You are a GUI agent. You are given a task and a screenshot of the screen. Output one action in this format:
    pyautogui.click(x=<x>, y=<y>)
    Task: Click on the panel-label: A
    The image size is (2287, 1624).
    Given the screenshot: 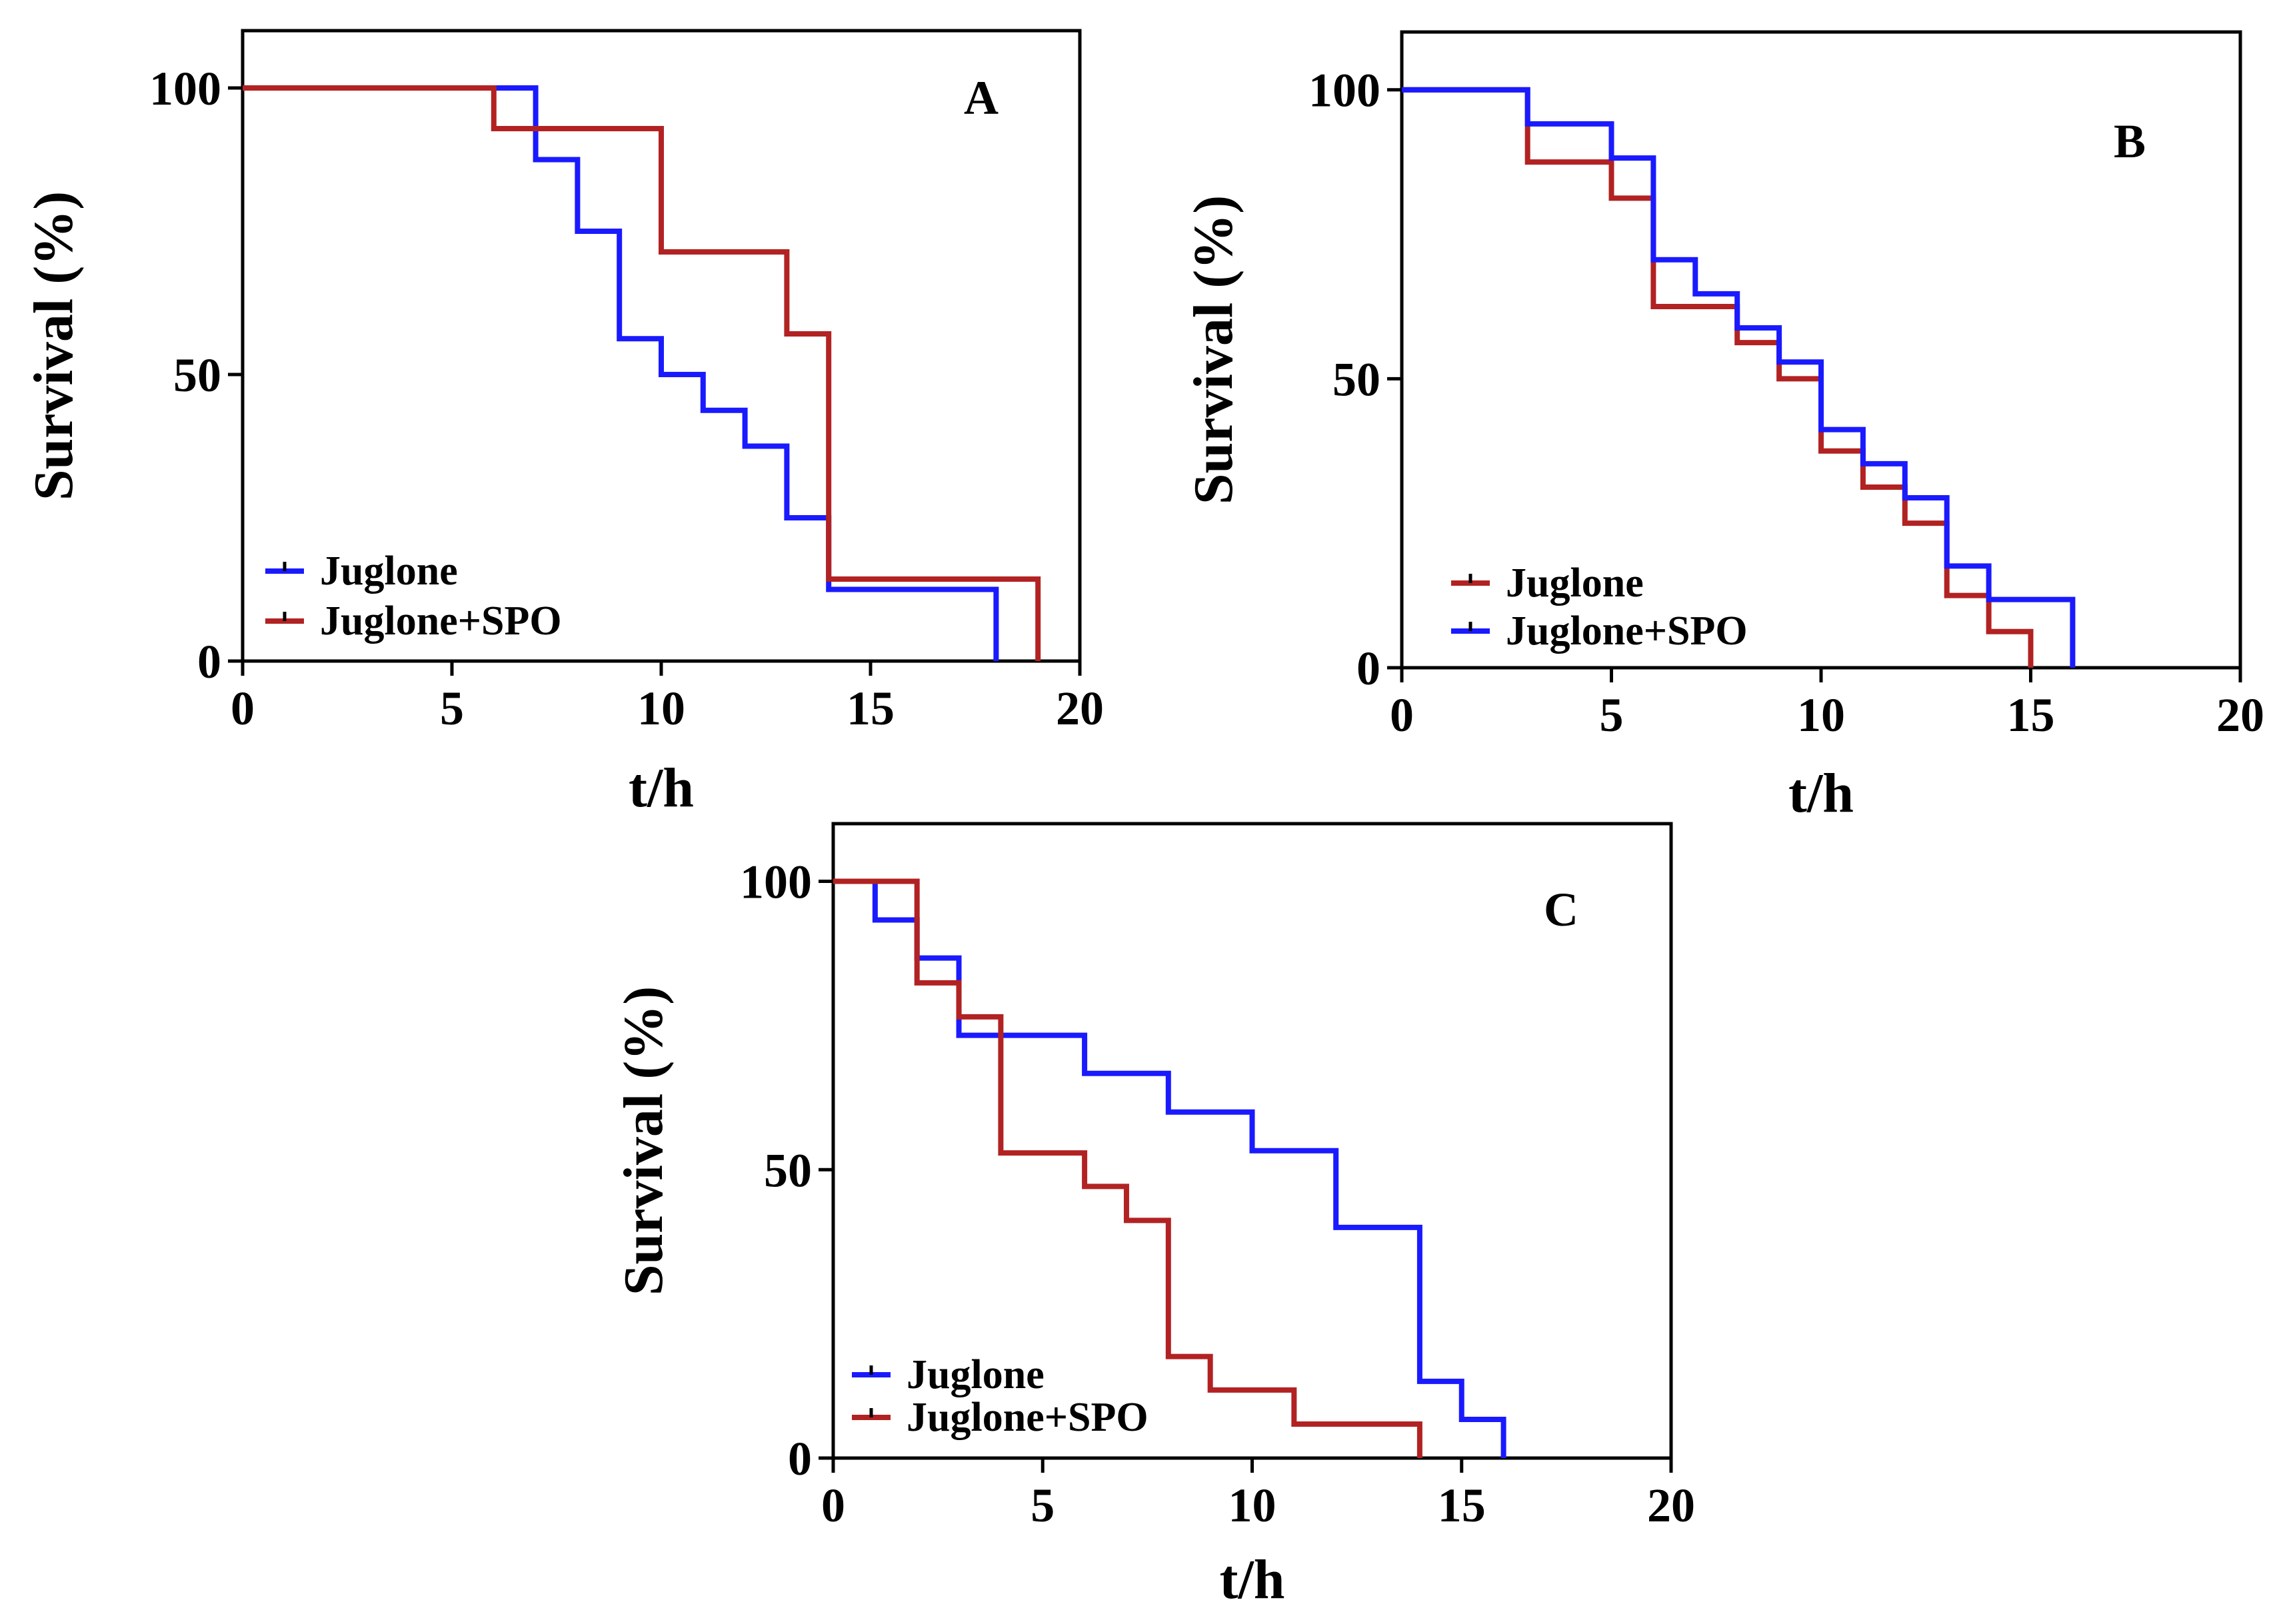 What is the action you would take?
    pyautogui.click(x=981, y=98)
    